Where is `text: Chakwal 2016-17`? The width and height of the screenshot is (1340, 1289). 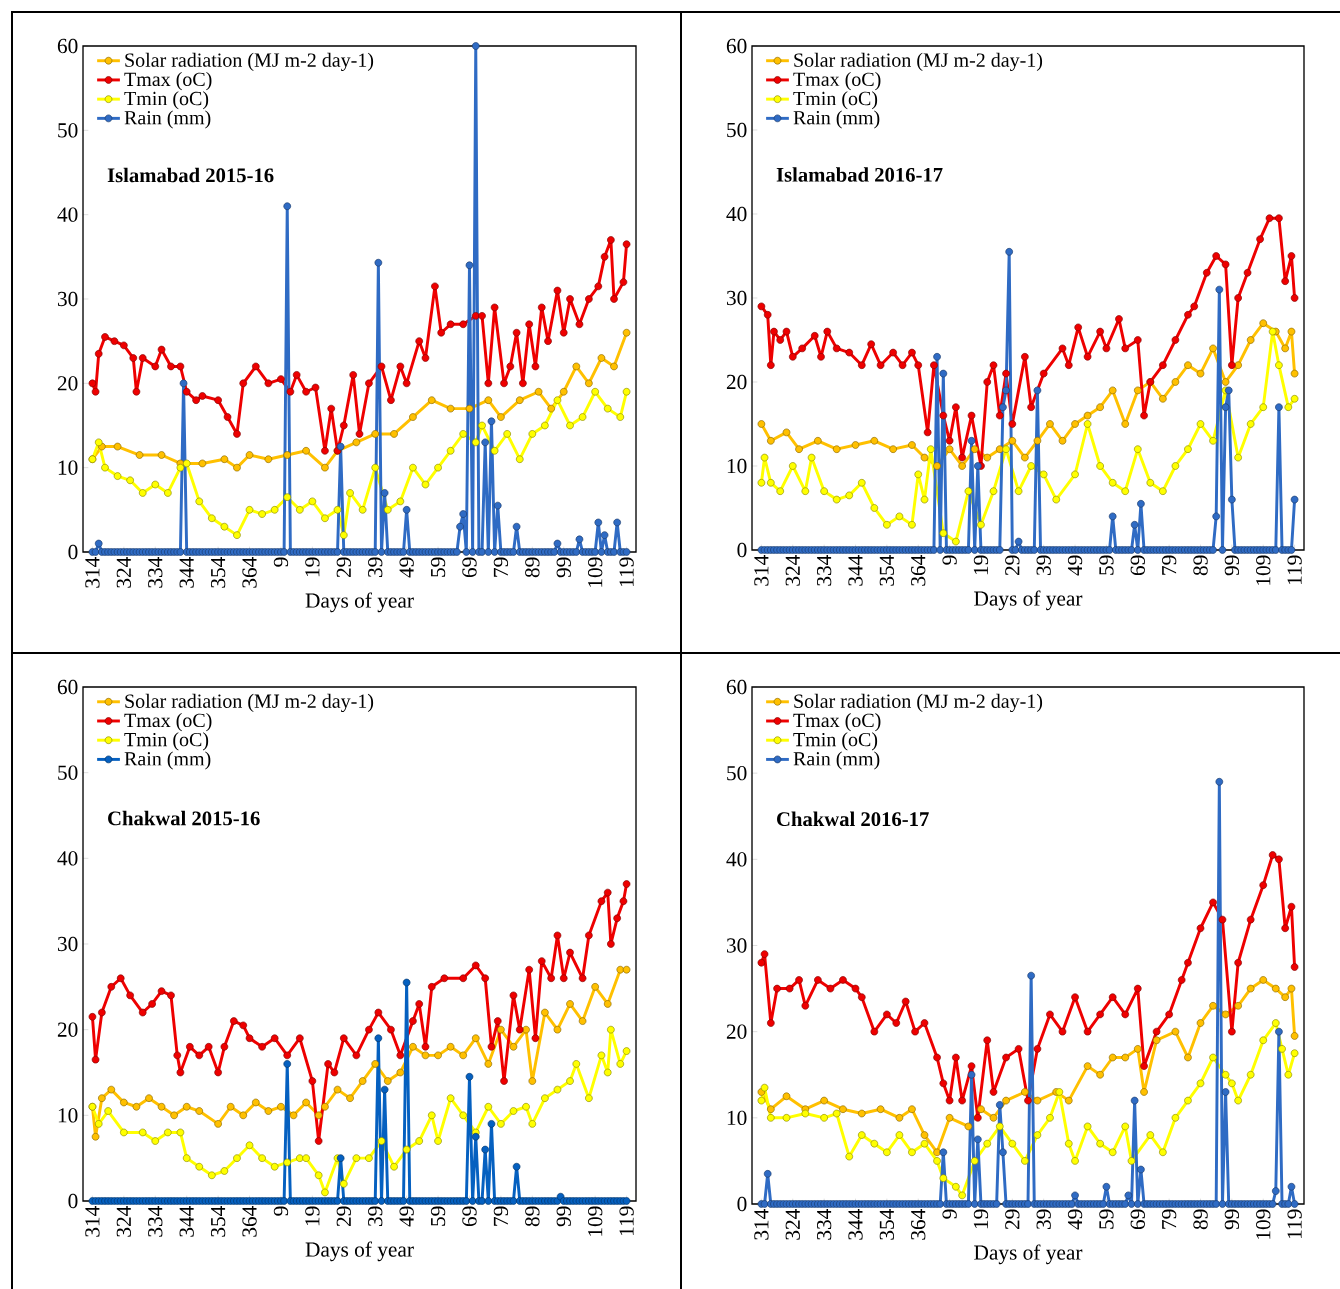
text: Chakwal 2016-17 is located at coordinates (853, 819).